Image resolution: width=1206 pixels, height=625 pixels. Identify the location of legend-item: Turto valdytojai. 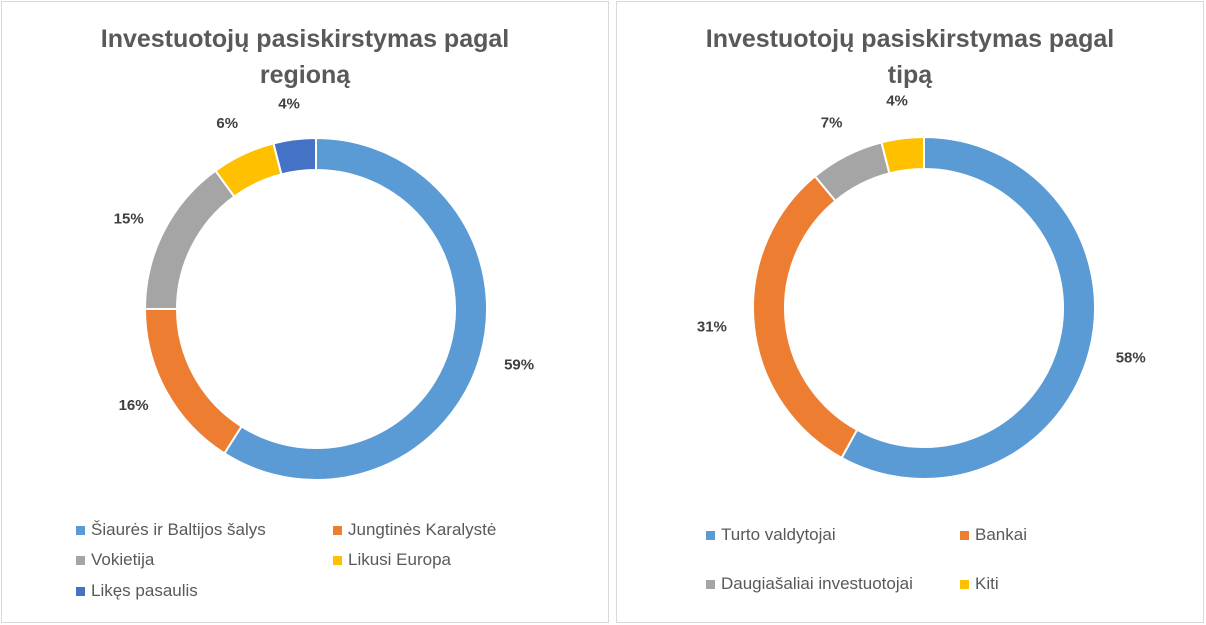
(771, 535).